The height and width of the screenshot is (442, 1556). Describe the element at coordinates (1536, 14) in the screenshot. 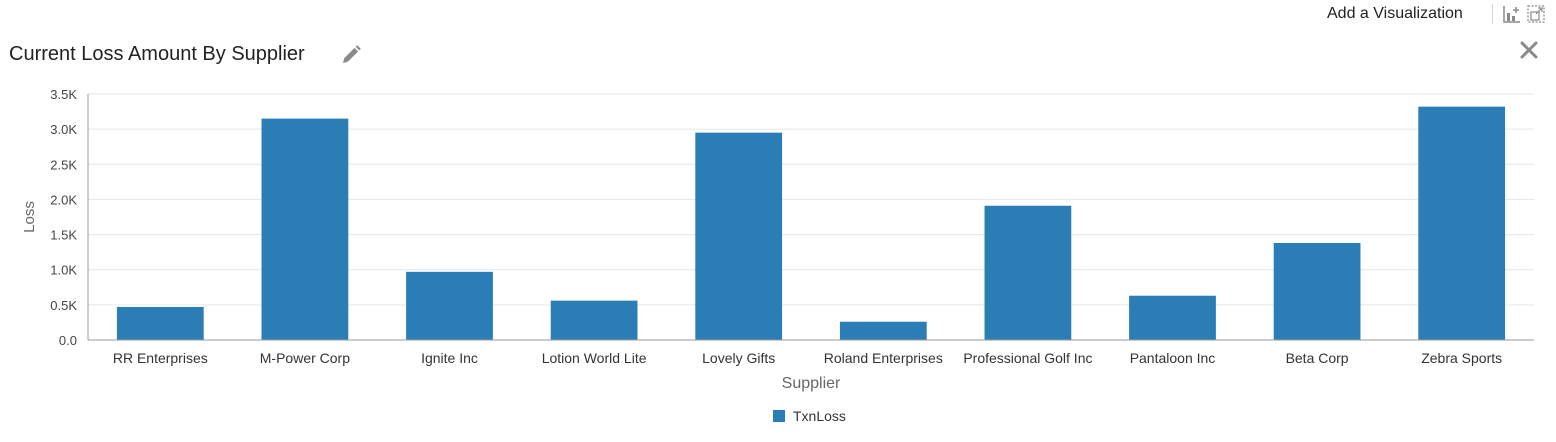

I see `expand-icon` at that location.